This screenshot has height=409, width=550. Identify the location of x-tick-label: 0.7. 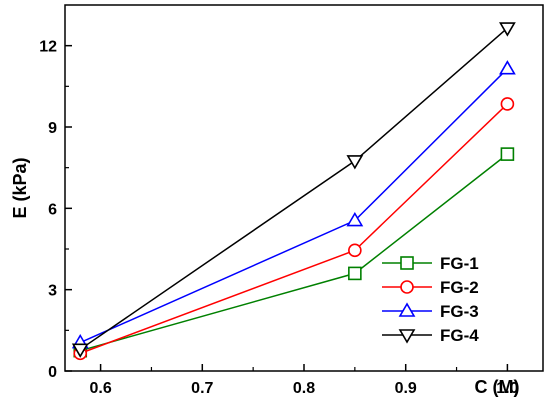
(202, 388).